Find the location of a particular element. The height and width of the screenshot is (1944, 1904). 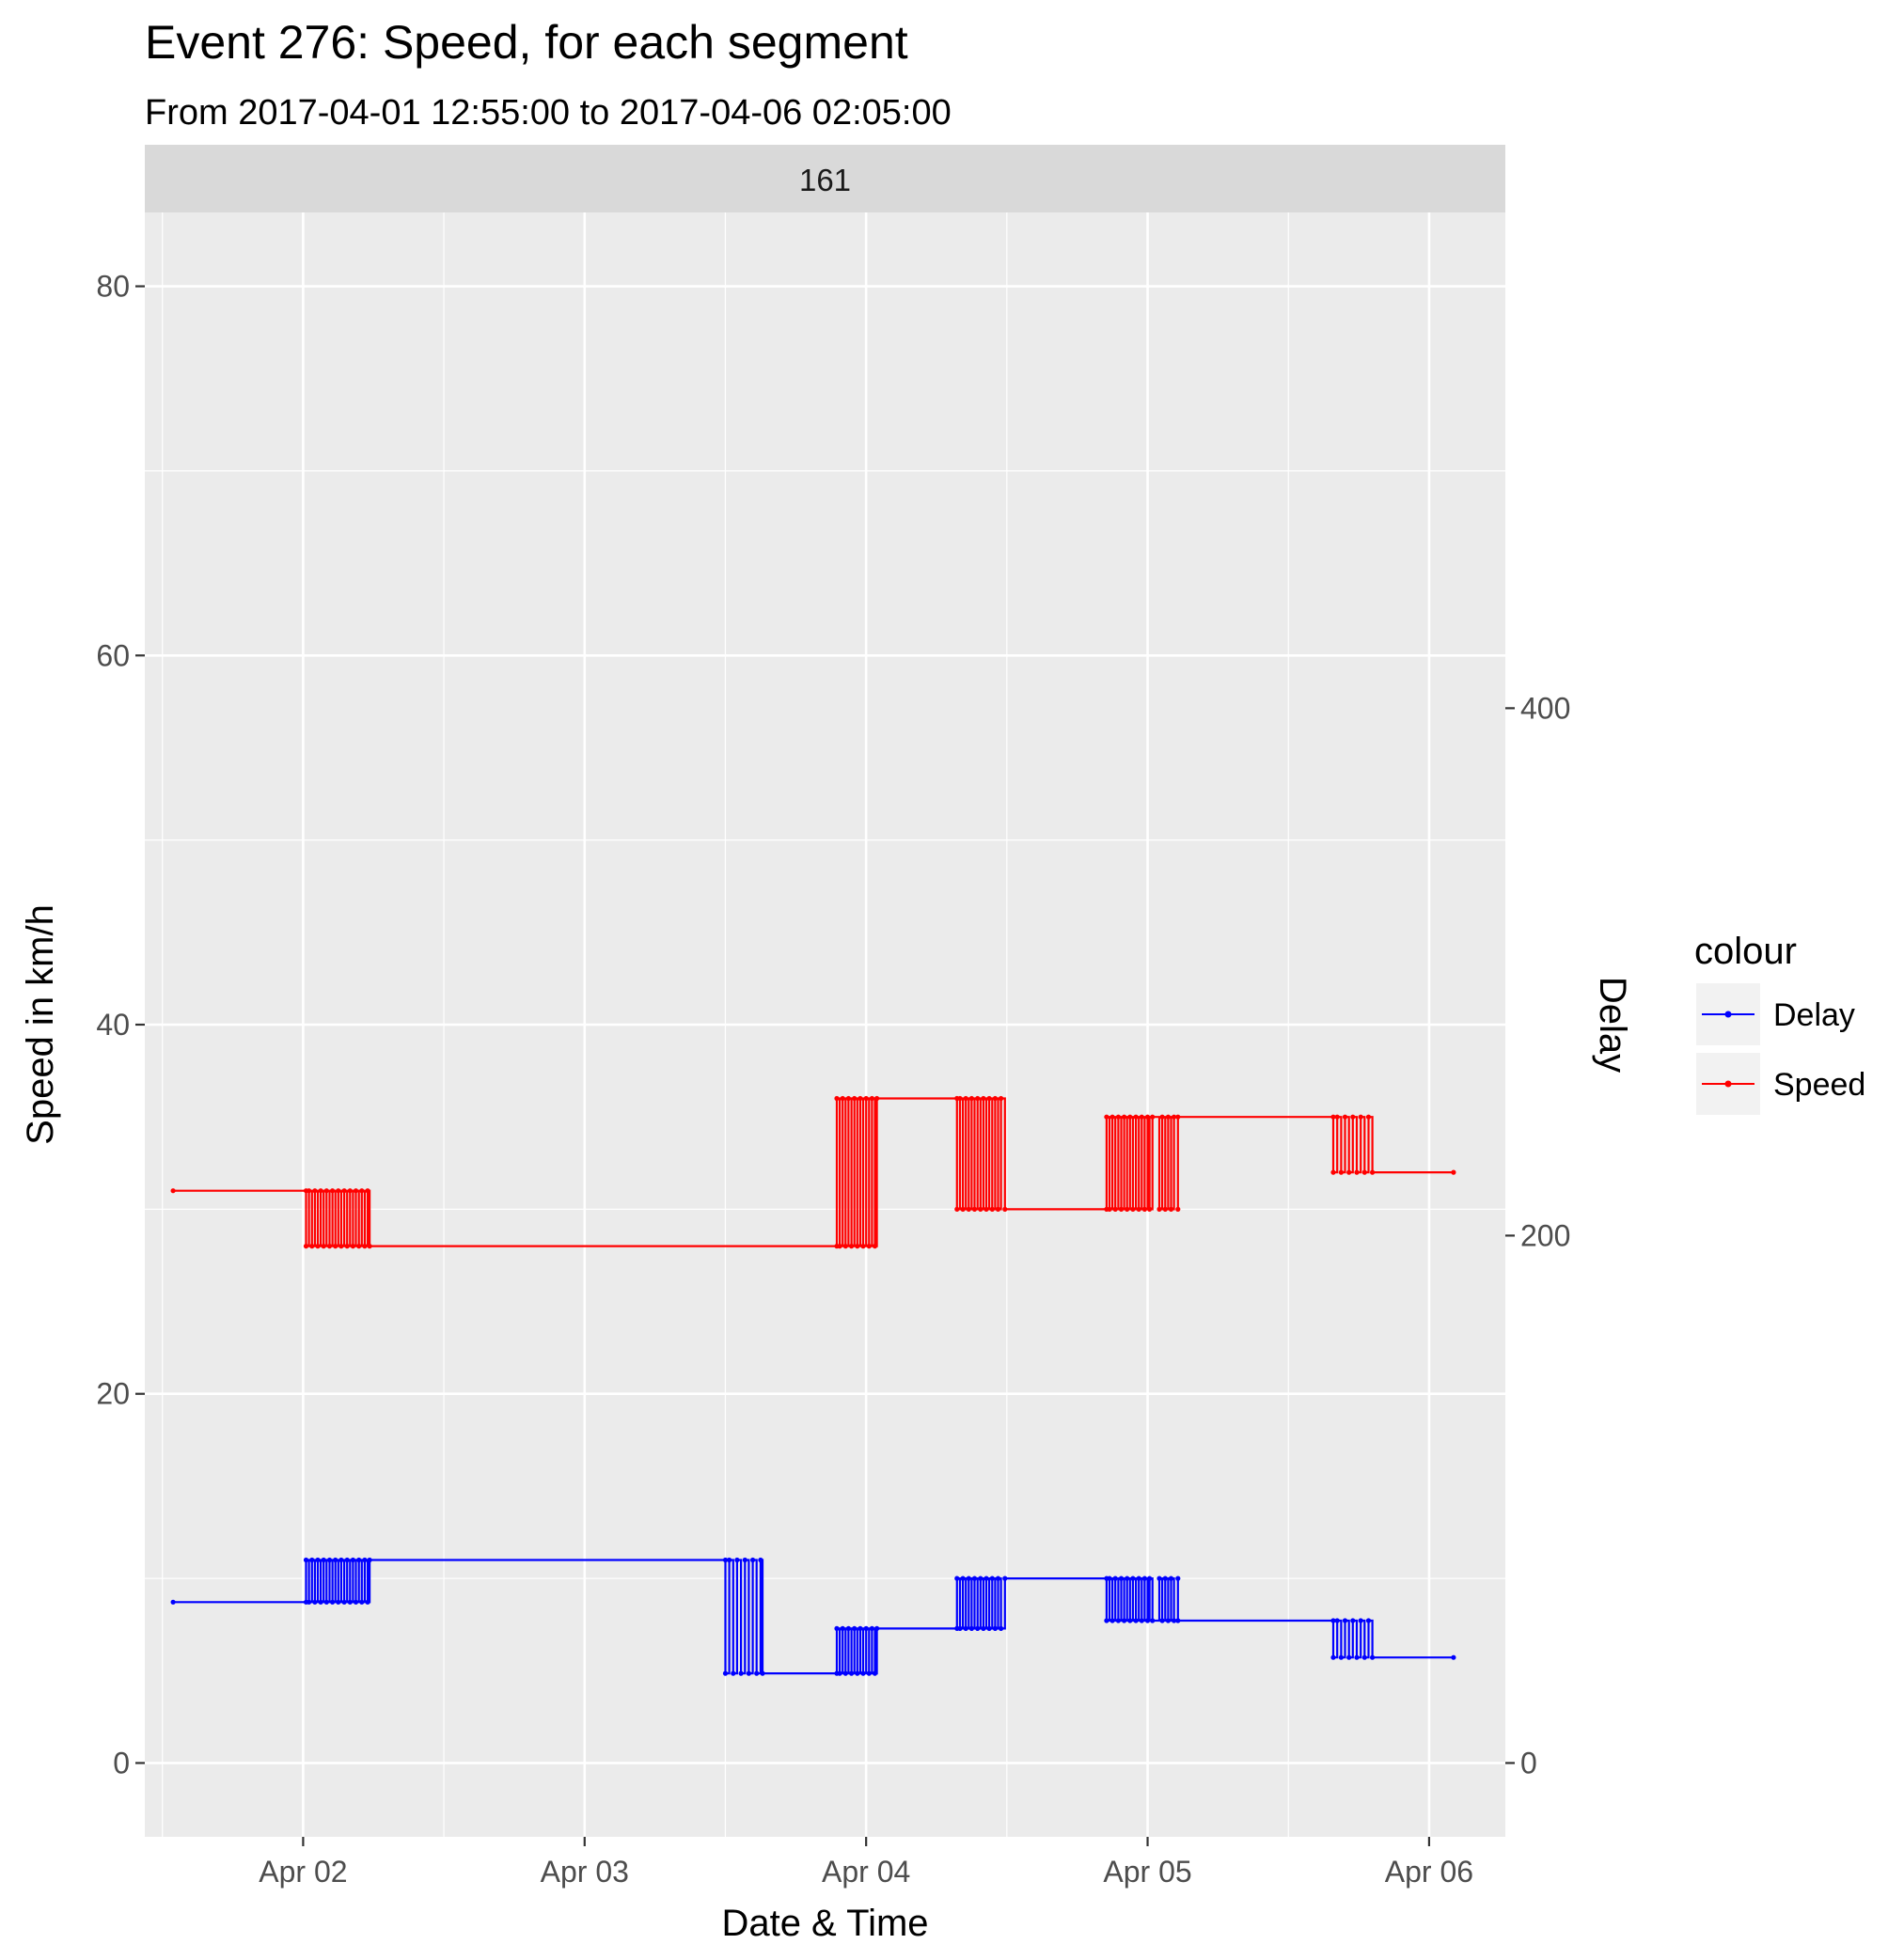

chart-title: Event 276: Speed, for each segment is located at coordinates (526, 42).